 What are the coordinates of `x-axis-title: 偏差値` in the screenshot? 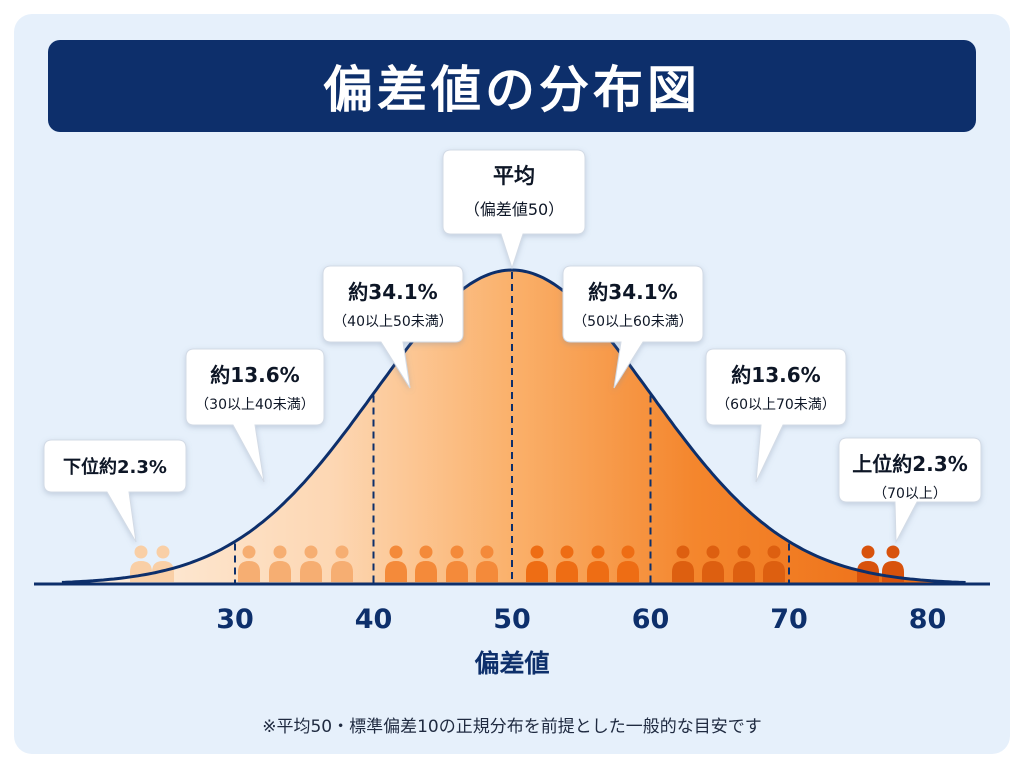 It's located at (511, 663).